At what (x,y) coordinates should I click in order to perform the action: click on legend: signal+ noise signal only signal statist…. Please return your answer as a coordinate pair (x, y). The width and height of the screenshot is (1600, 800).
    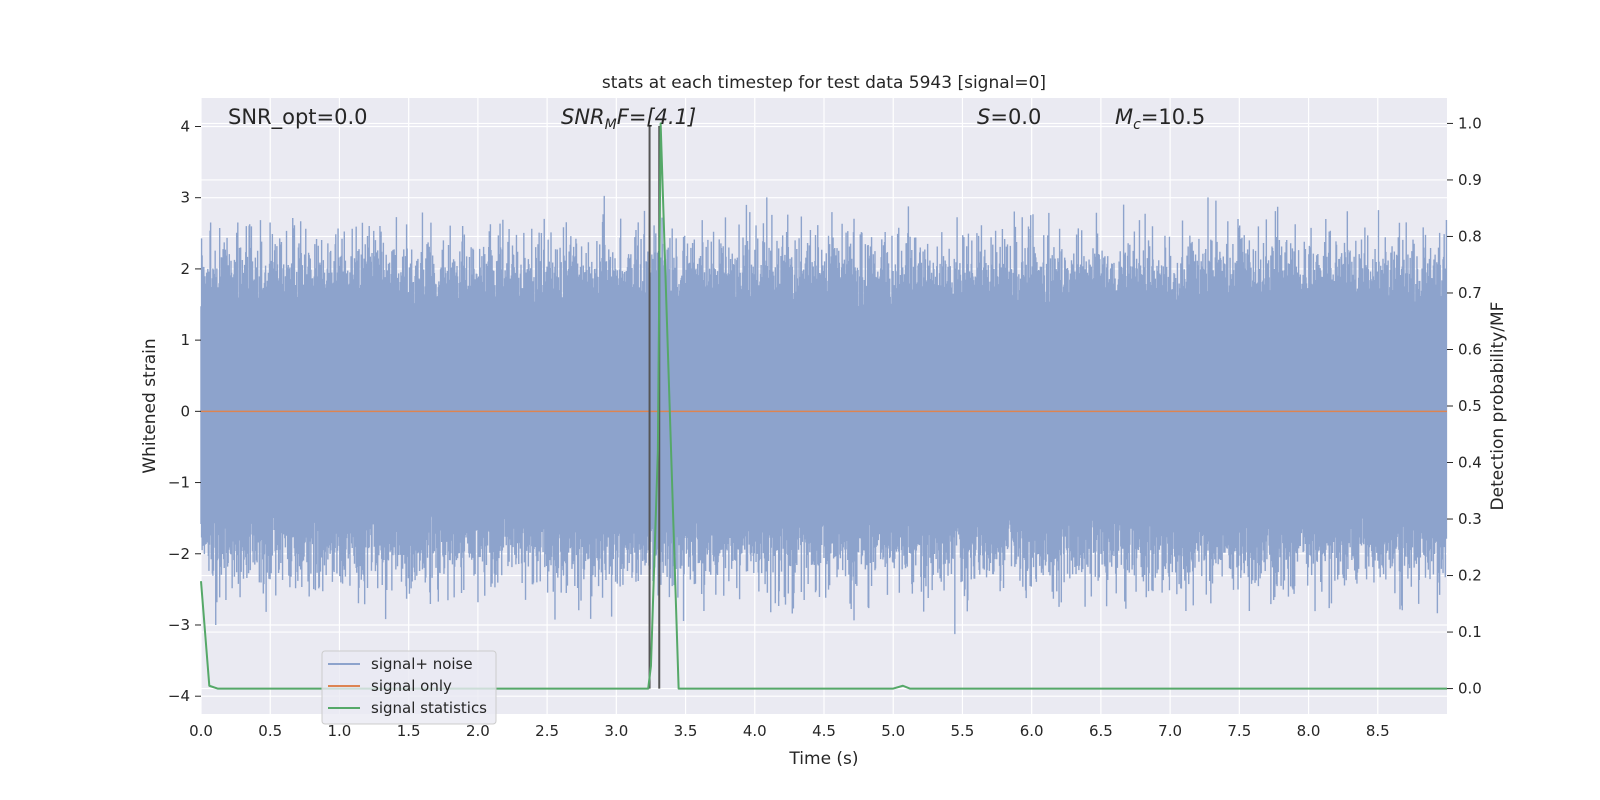
    Looking at the image, I should click on (409, 687).